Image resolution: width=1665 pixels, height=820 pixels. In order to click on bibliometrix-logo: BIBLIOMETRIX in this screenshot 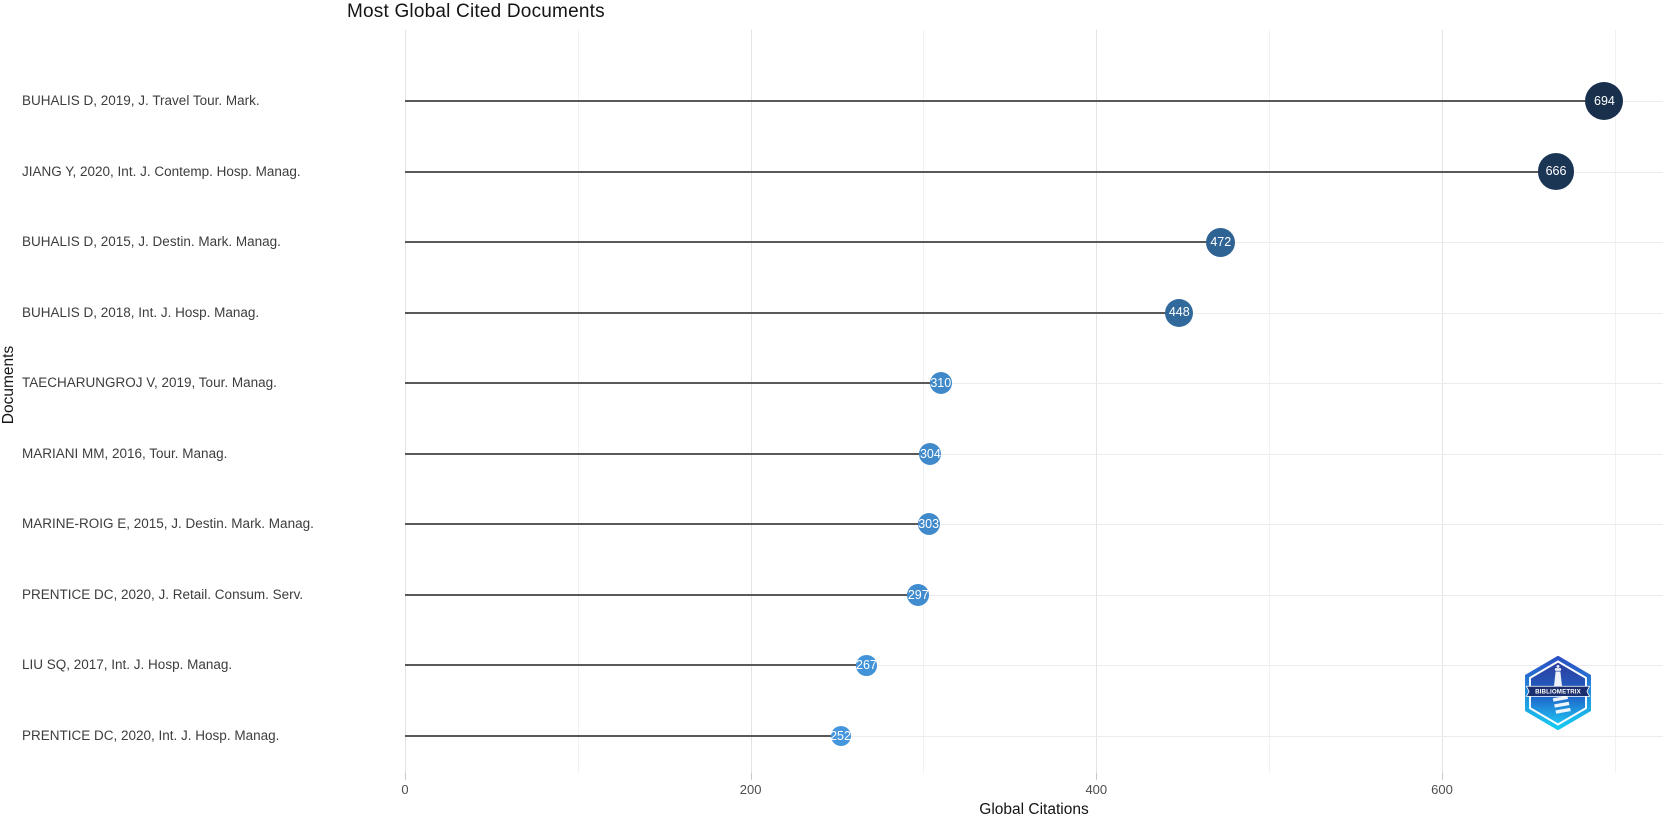, I will do `click(1558, 693)`.